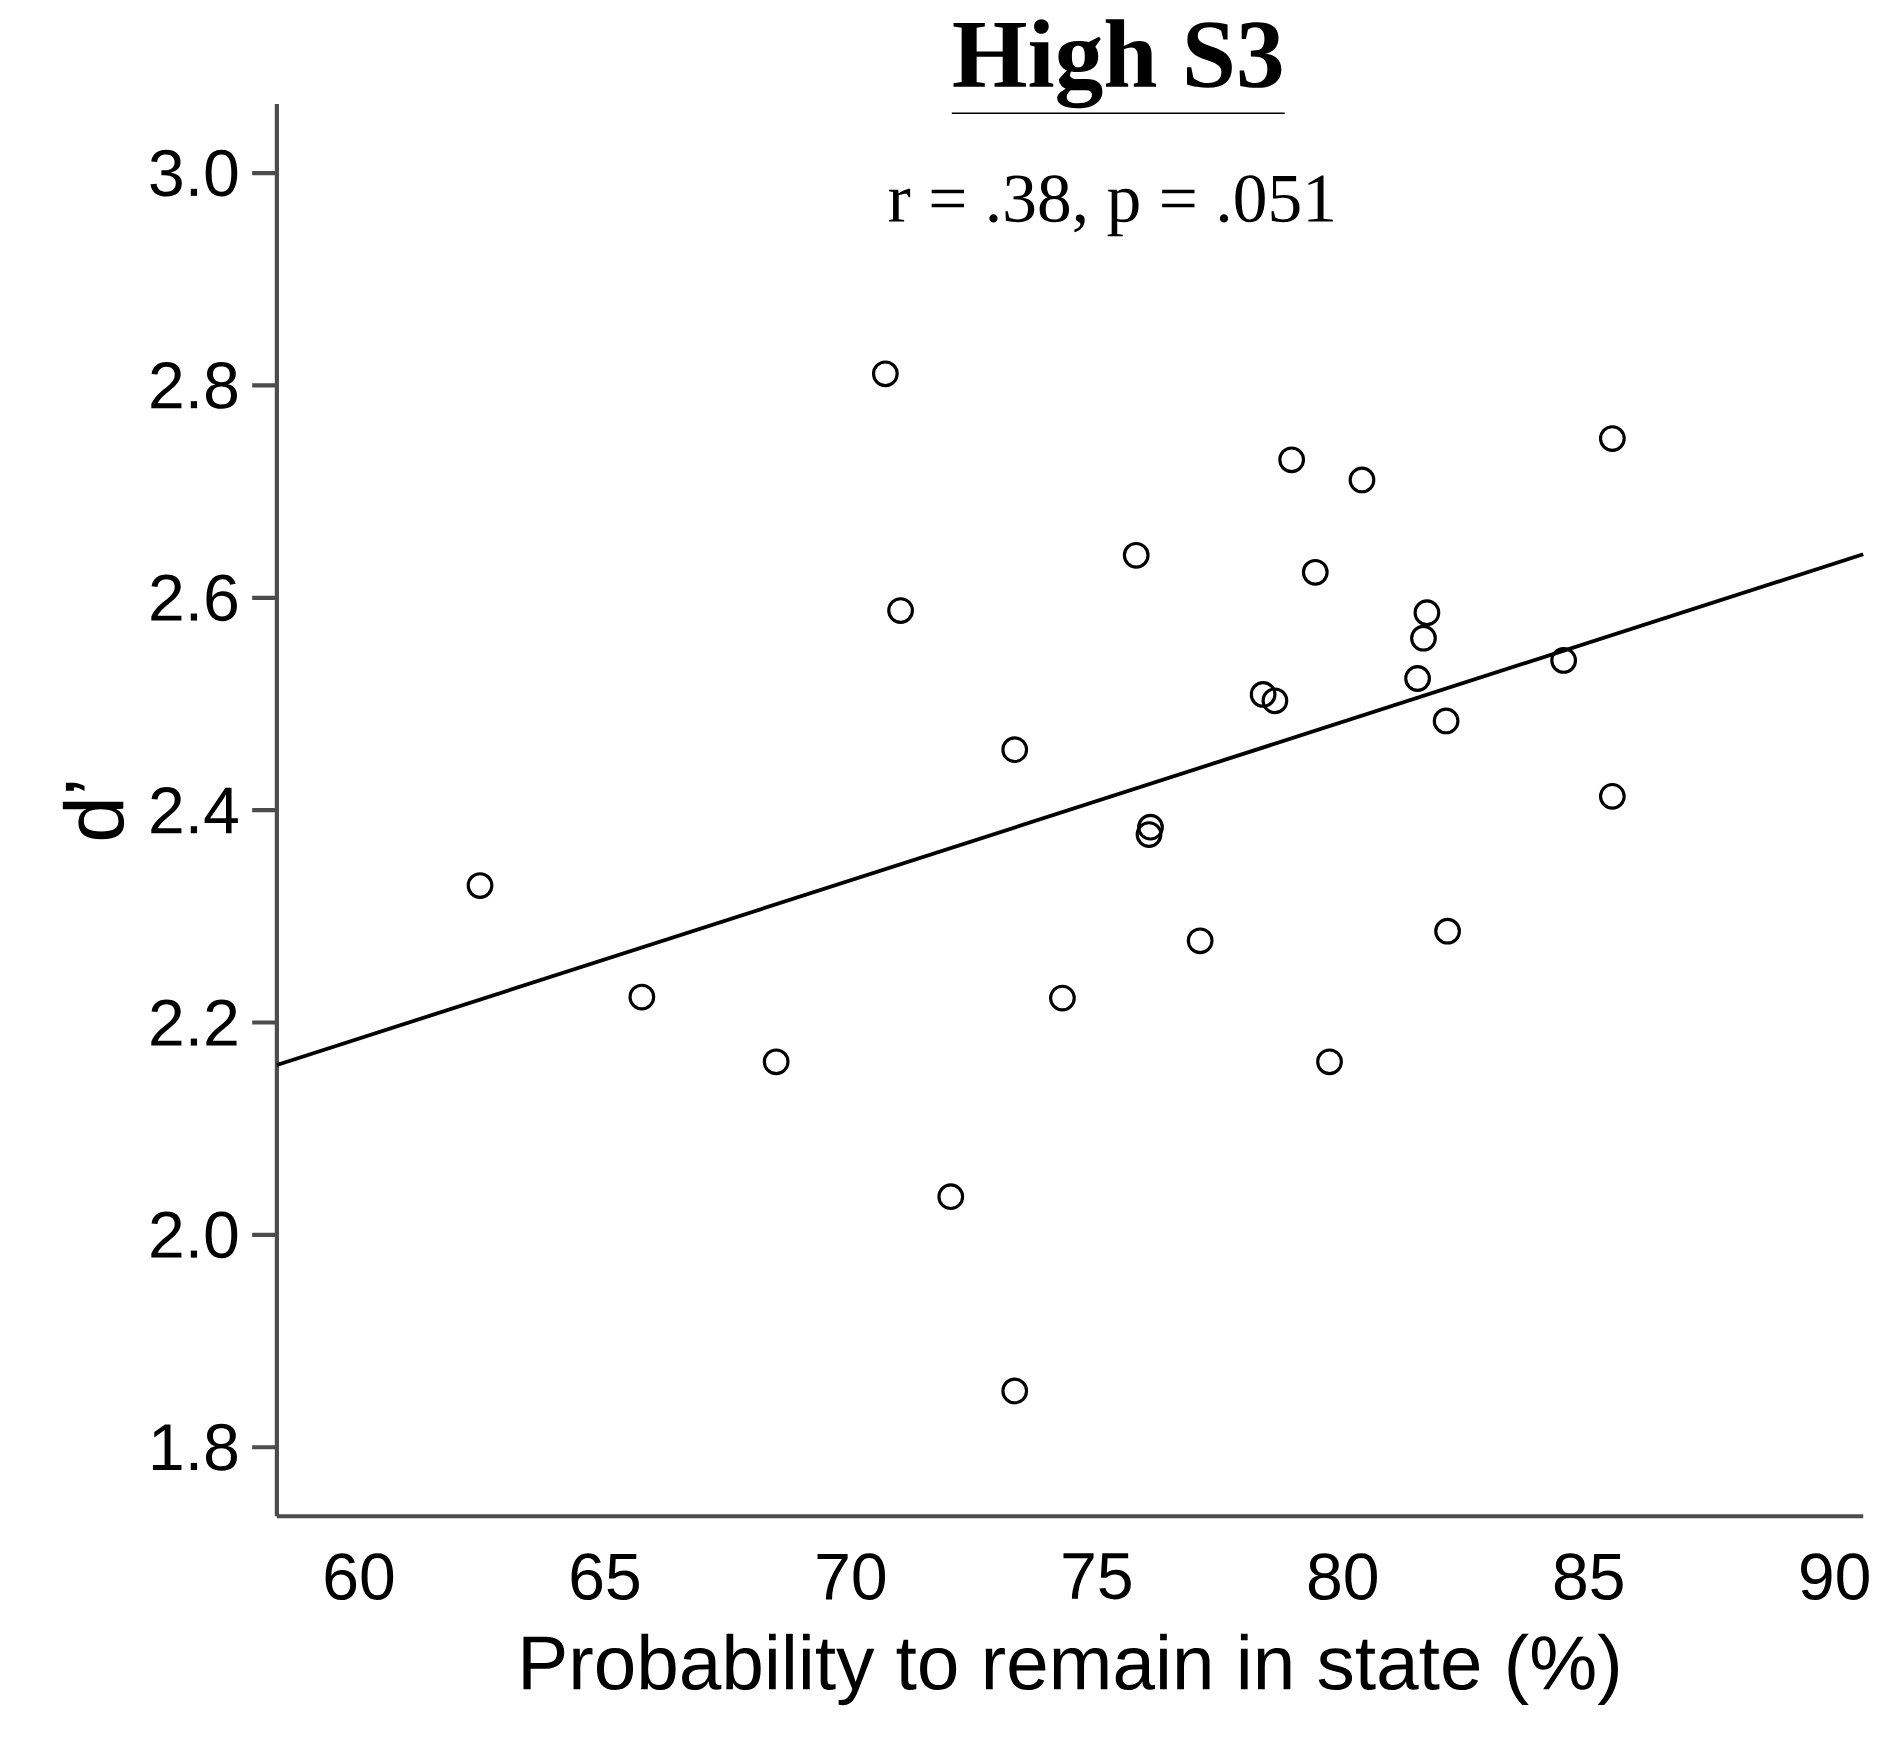 Image resolution: width=1883 pixels, height=1740 pixels. I want to click on y-tick-label: 2.4, so click(194, 810).